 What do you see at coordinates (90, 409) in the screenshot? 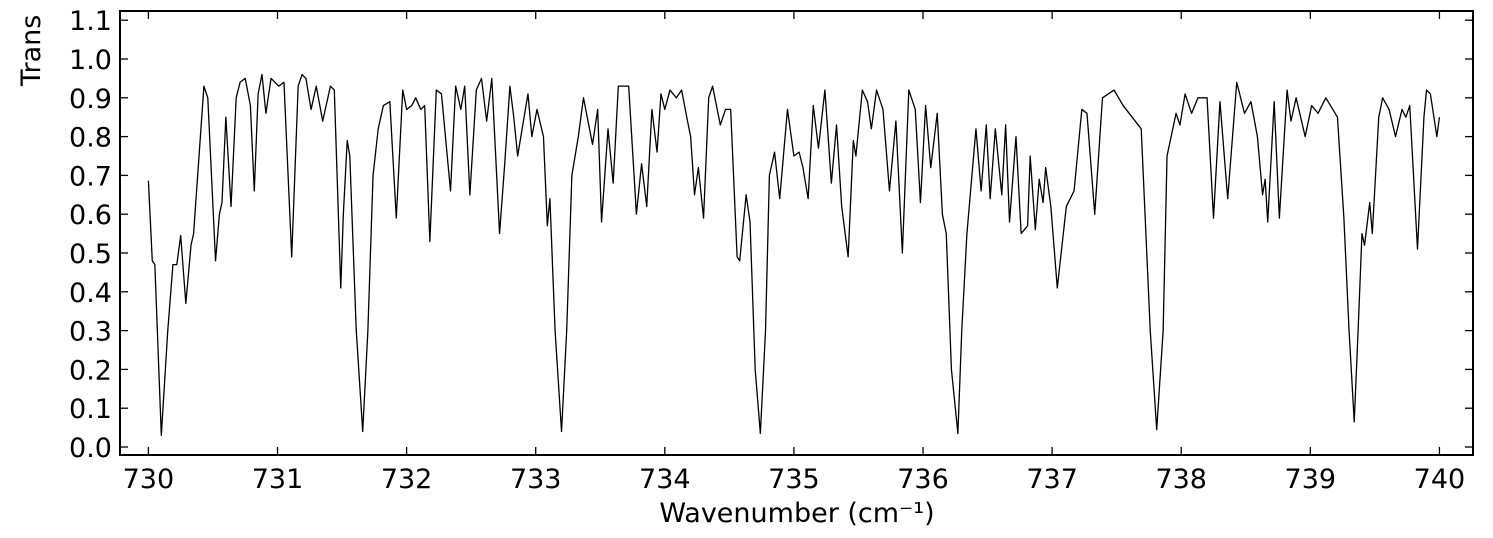
I see `y-tick-label: 0.1` at bounding box center [90, 409].